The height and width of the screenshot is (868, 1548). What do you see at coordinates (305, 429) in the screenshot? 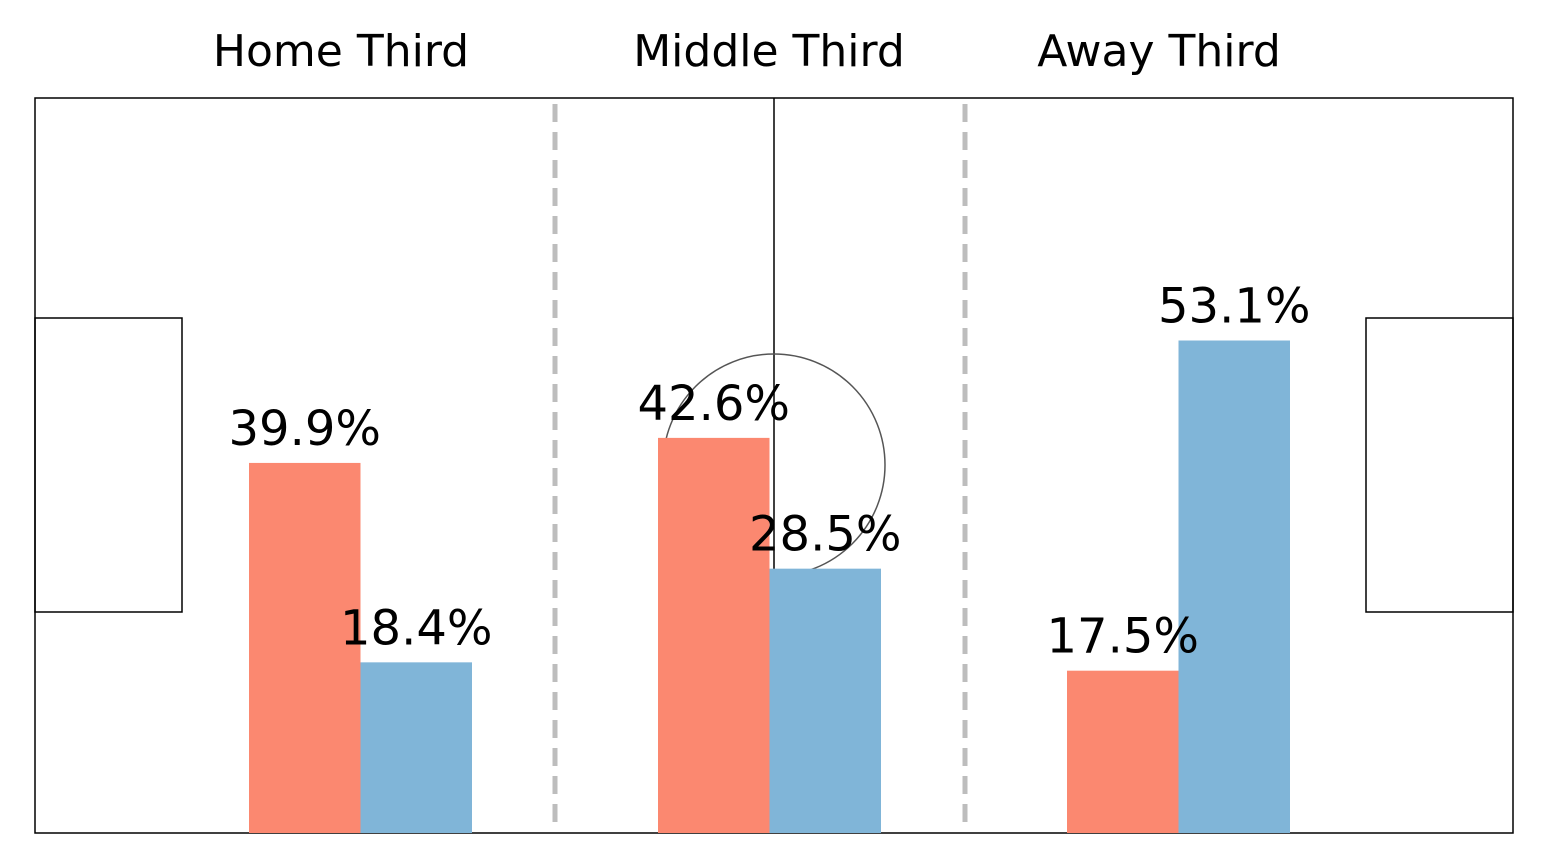
I see `data-label-home-third-series-1: 39.9%` at bounding box center [305, 429].